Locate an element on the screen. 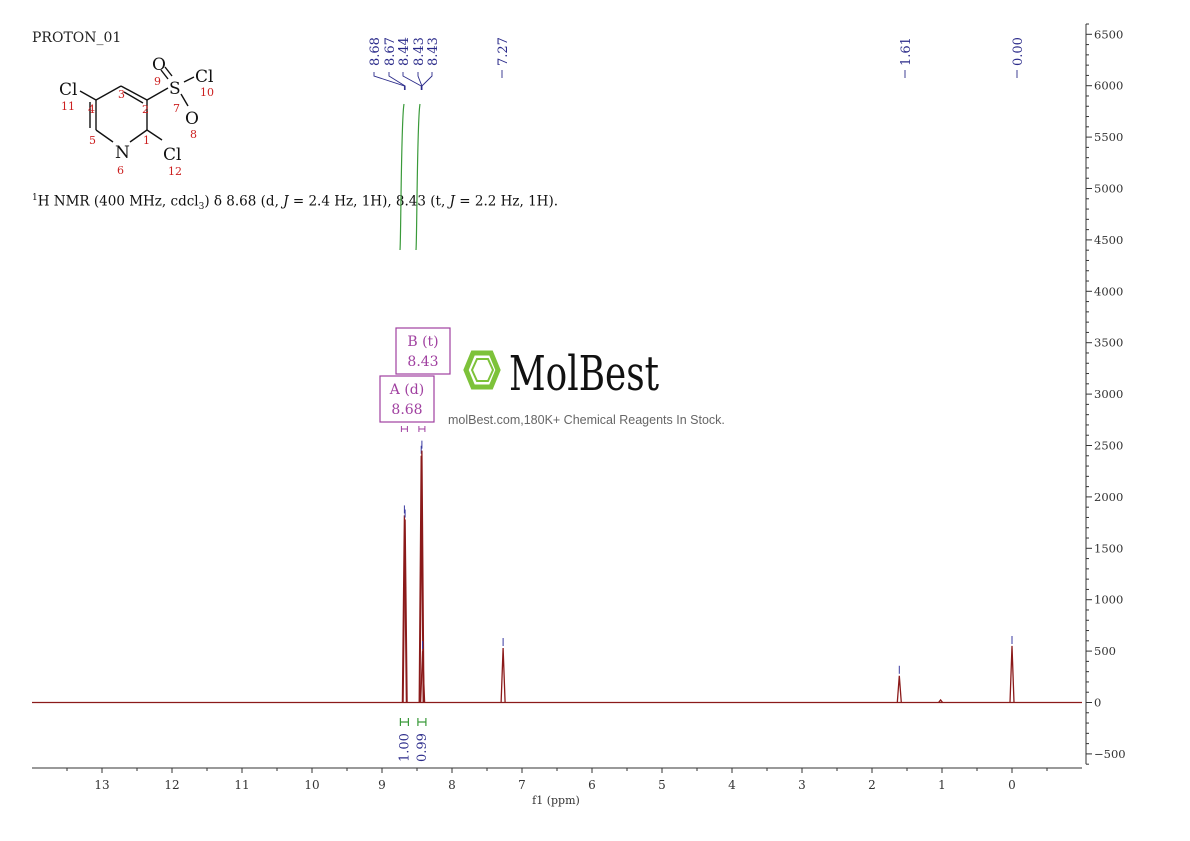 This screenshot has width=1190, height=841. x-tick-label: 2 is located at coordinates (872, 785).